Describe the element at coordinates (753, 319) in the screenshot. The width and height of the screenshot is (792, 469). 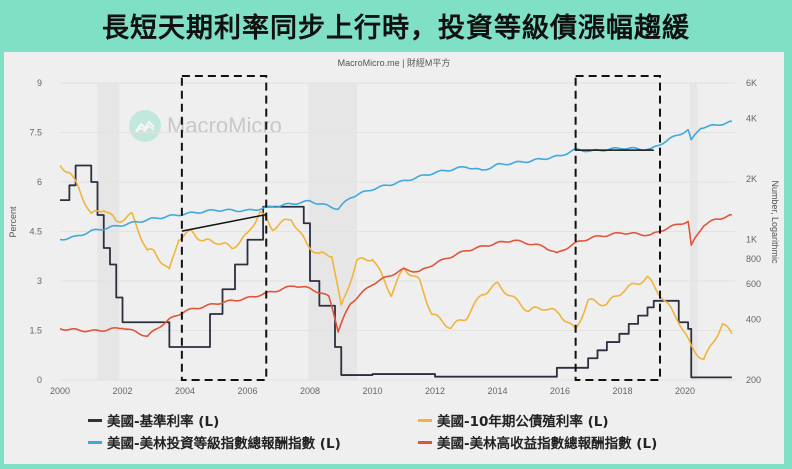
I see `svg-text: 400` at that location.